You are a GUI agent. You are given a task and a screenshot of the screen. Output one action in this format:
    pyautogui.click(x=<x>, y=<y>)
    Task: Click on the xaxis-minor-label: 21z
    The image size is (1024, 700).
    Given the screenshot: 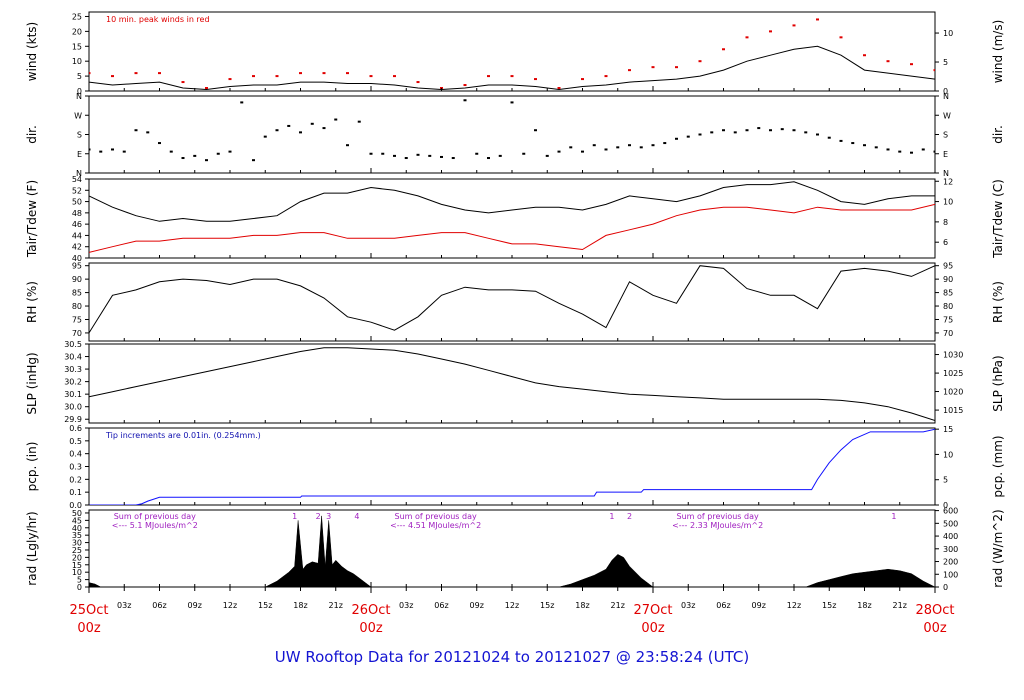 What is the action you would take?
    pyautogui.click(x=900, y=605)
    